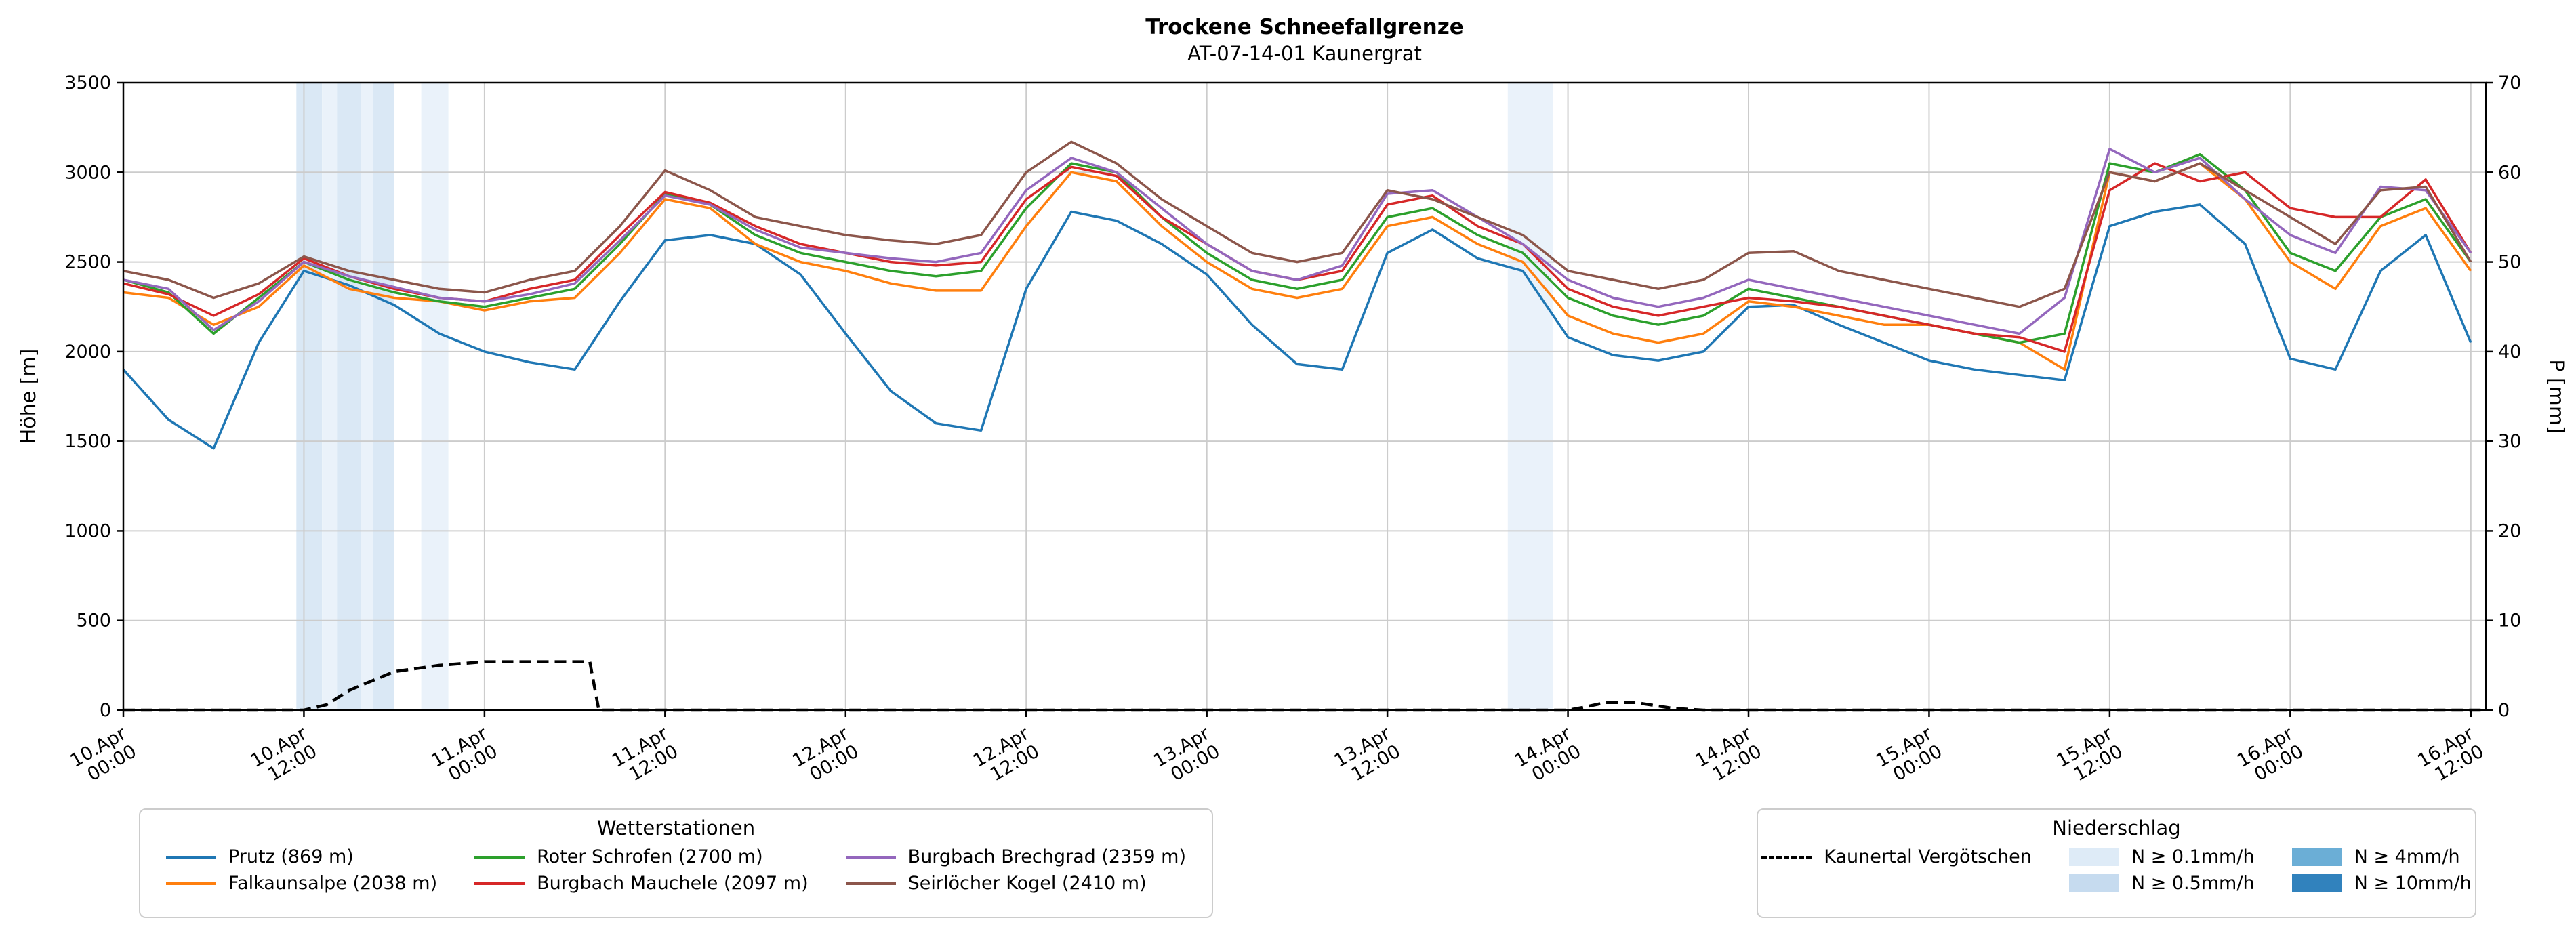  I want to click on y-left-tick-label: 1000, so click(88, 530).